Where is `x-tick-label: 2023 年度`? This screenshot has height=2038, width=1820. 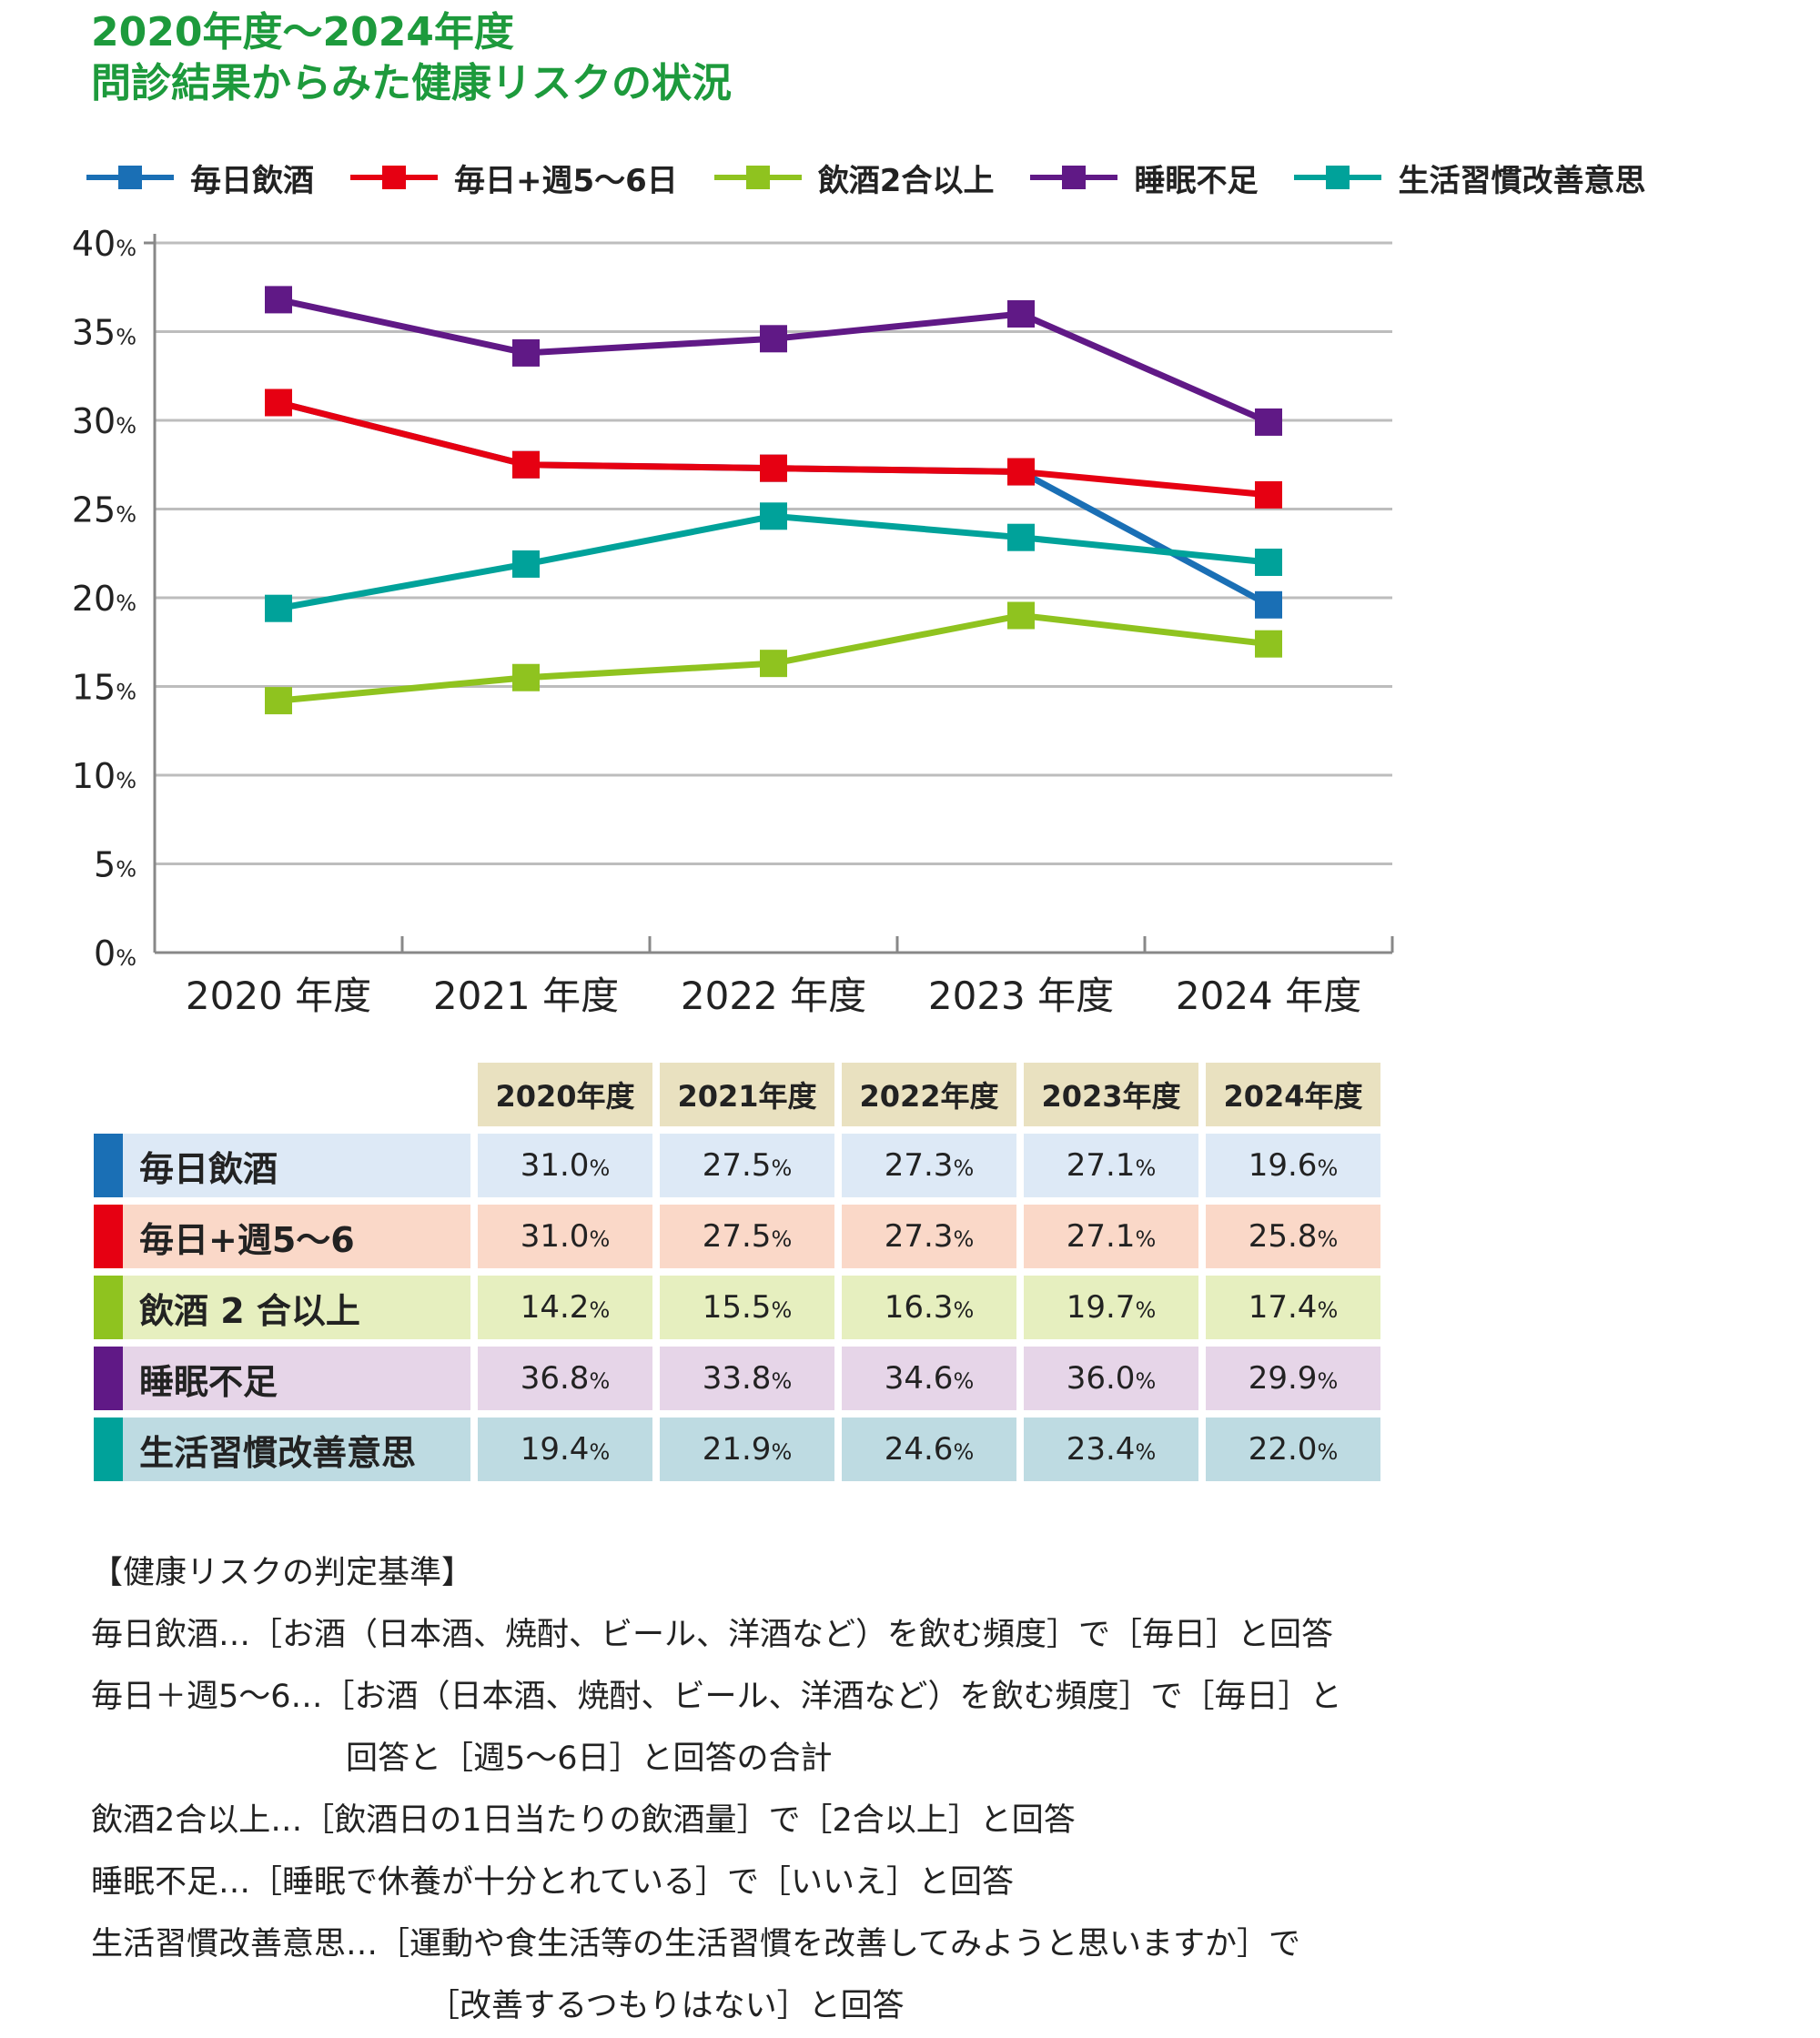
x-tick-label: 2023 年度 is located at coordinates (1021, 996).